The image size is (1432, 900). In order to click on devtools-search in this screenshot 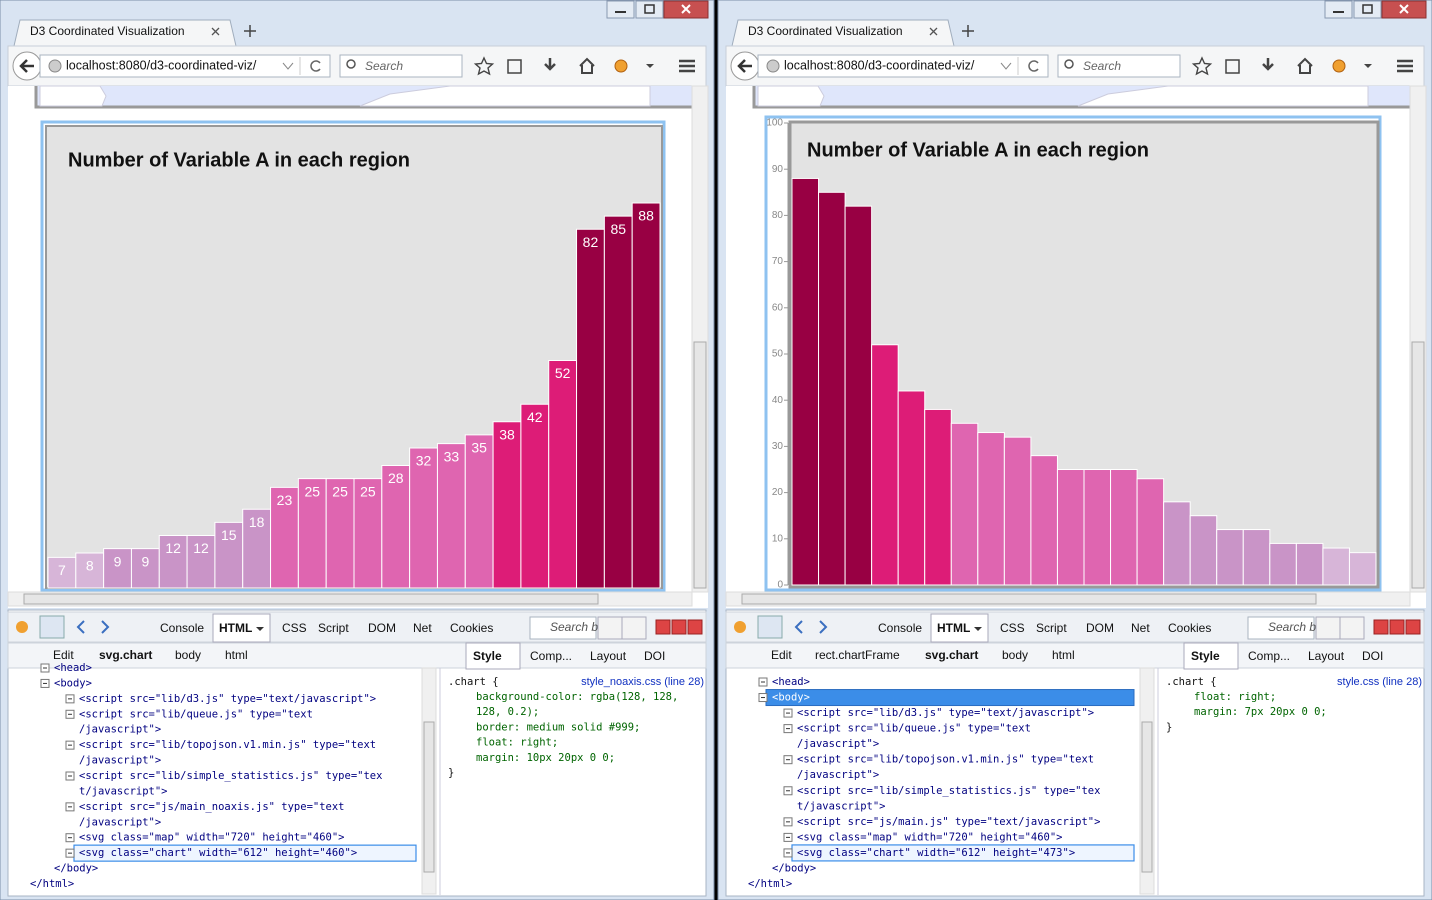, I will do `click(1281, 628)`.